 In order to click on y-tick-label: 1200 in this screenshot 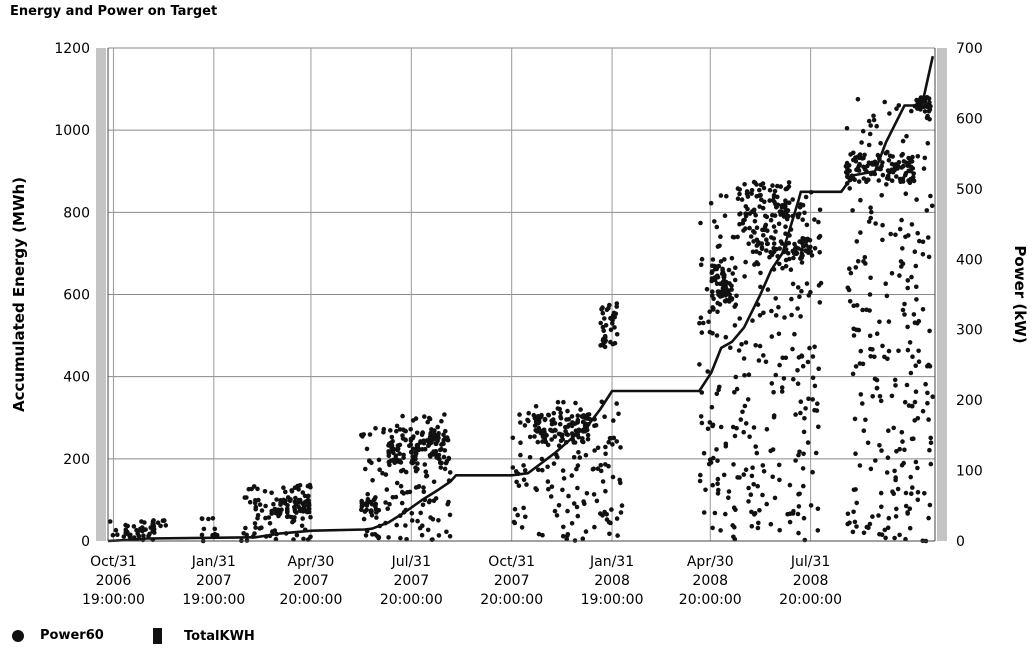, I will do `click(72, 49)`.